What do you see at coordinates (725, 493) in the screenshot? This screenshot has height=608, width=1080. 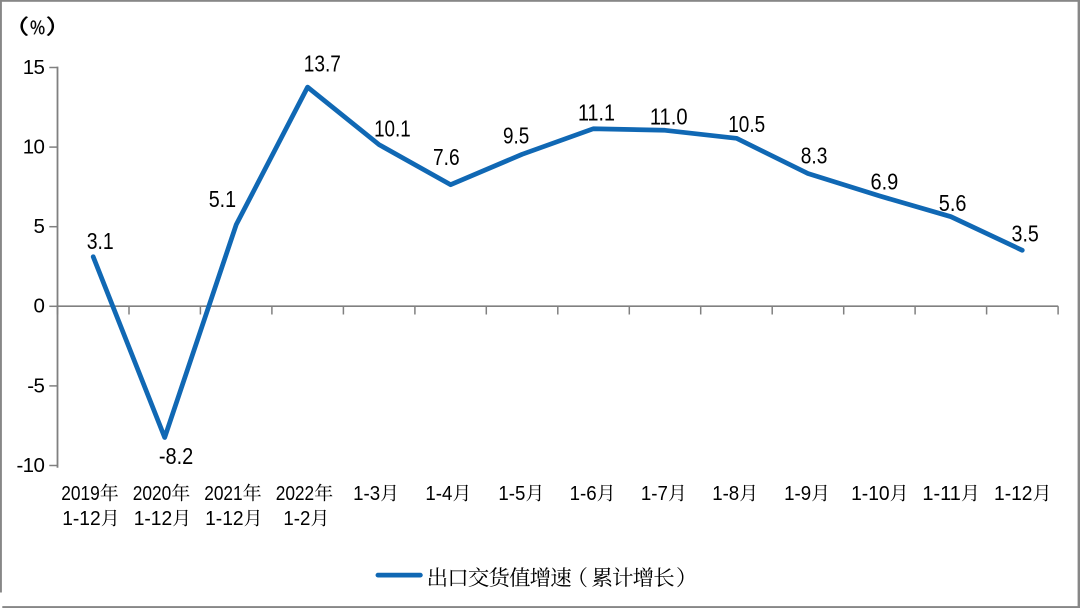 I see `svg-text: 1-8` at bounding box center [725, 493].